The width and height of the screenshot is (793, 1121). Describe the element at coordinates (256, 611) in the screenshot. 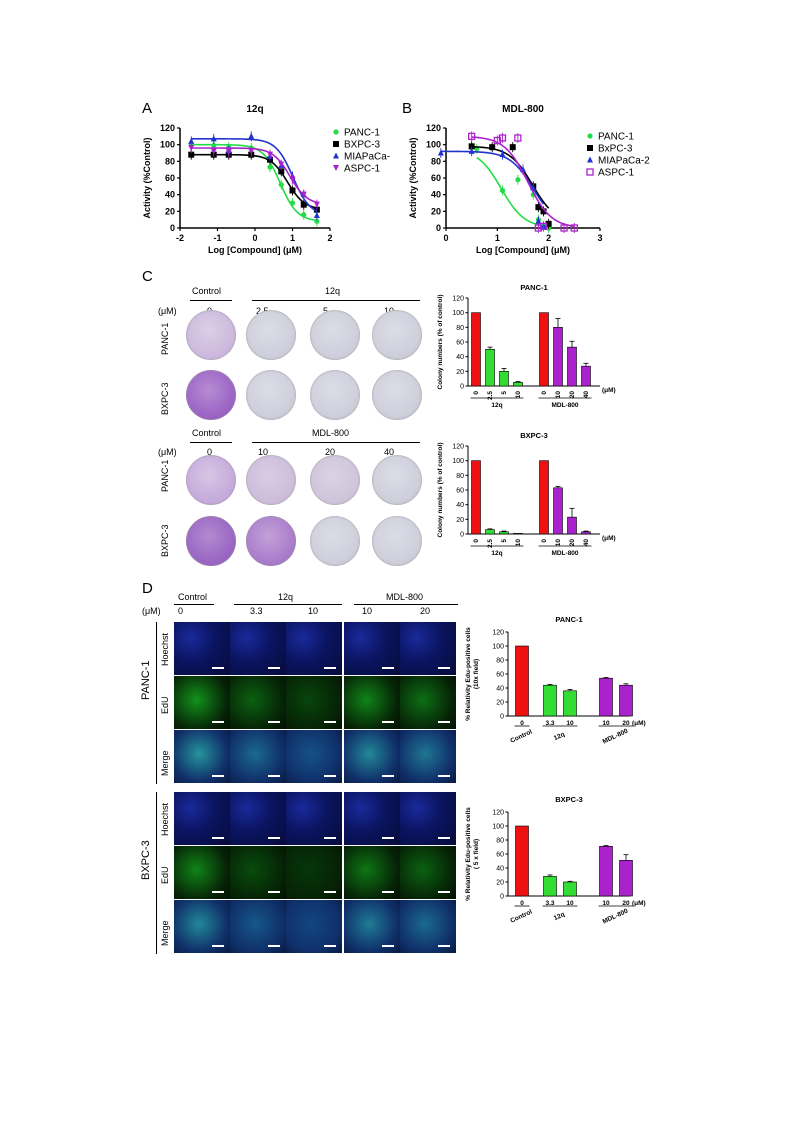

I see `d-dose-1: 3.3` at that location.